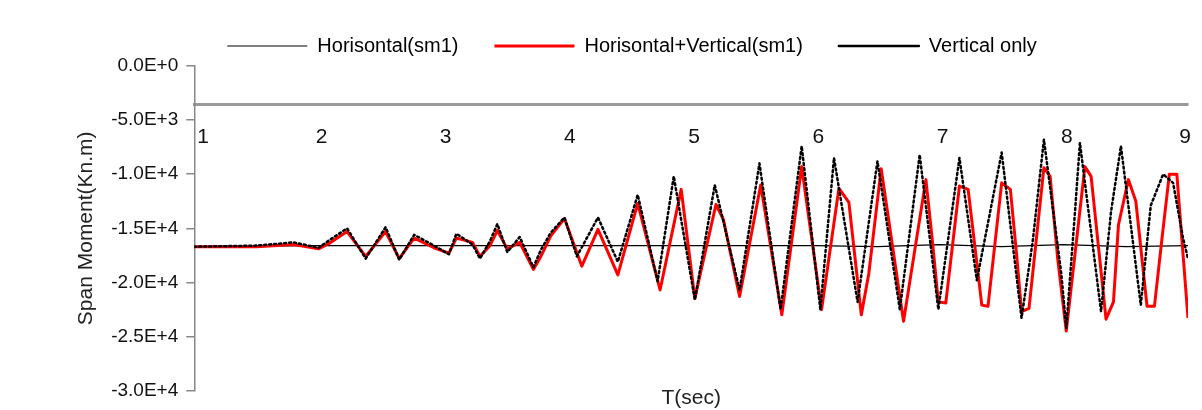 This screenshot has width=1202, height=410. Describe the element at coordinates (148, 65) in the screenshot. I see `y-tick-label: 0.0E+0` at that location.